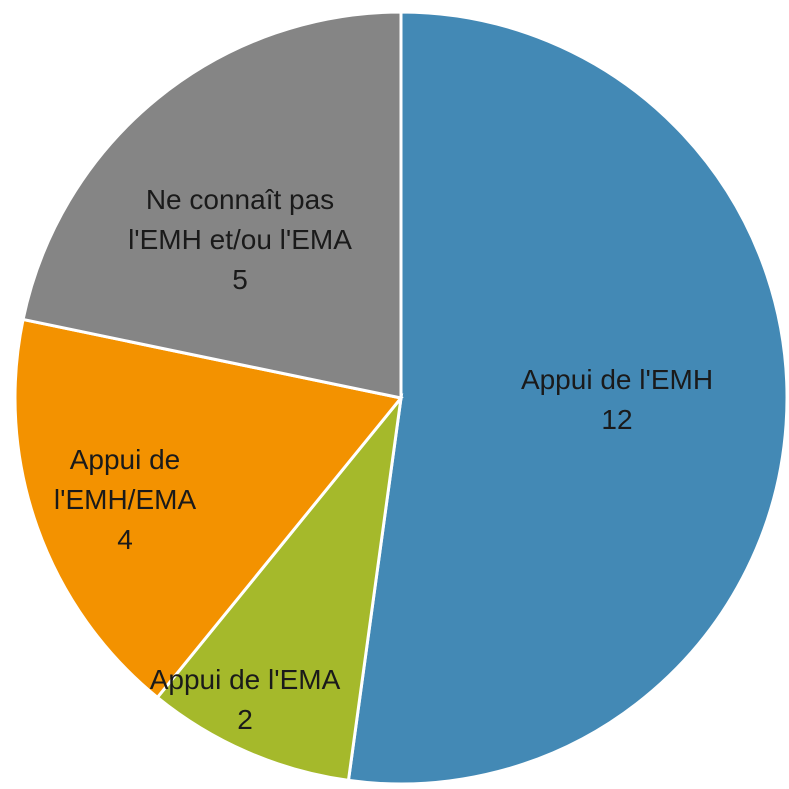  I want to click on category-label: Appui de l'EMH, so click(617, 379).